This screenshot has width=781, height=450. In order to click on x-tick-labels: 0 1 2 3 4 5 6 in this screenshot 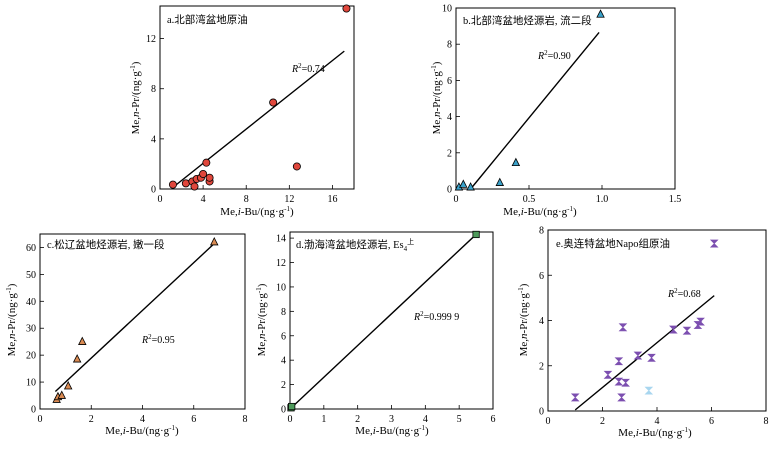, I will do `click(392, 415)`.